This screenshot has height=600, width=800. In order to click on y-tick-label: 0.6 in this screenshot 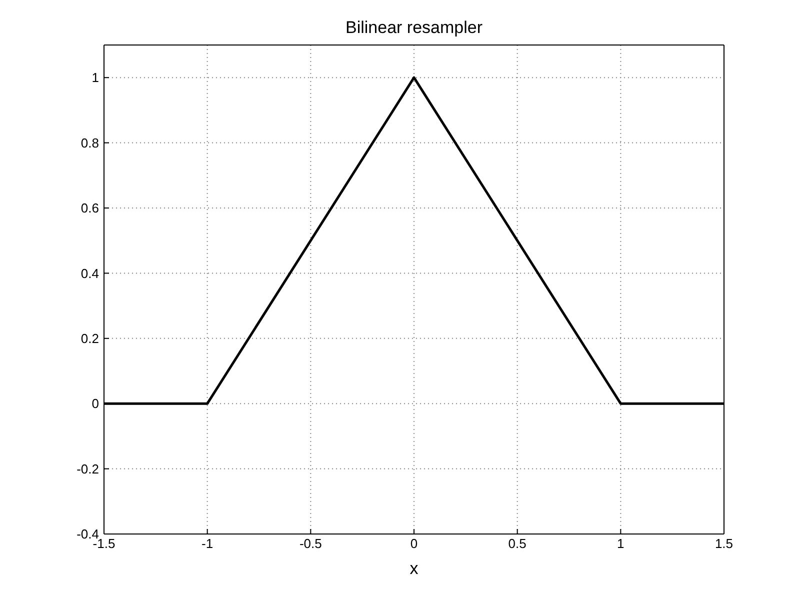, I will do `click(89, 208)`.